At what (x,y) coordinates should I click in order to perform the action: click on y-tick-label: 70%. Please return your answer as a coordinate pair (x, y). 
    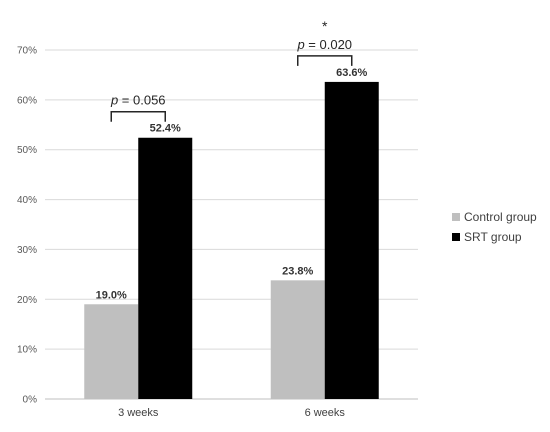
    Looking at the image, I should click on (27, 51).